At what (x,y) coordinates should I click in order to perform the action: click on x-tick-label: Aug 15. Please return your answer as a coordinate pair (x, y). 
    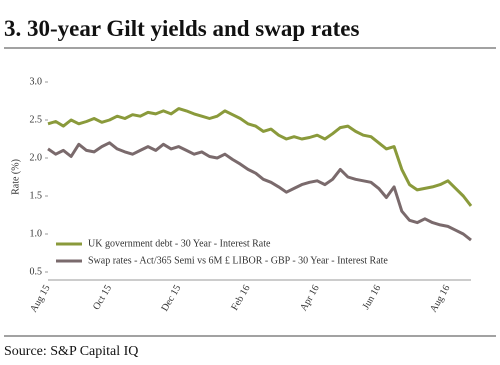
    Looking at the image, I should click on (40, 298).